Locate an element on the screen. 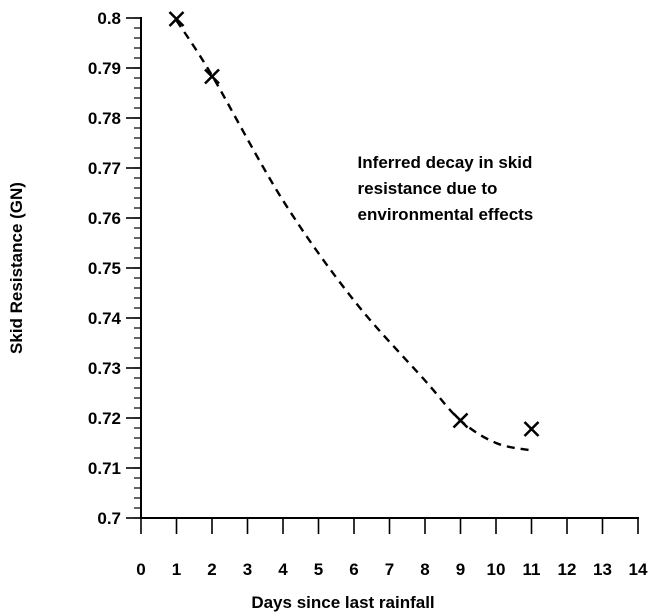 Image resolution: width=654 pixels, height=616 pixels. annotation-line: Inferred decay in skid is located at coordinates (445, 162).